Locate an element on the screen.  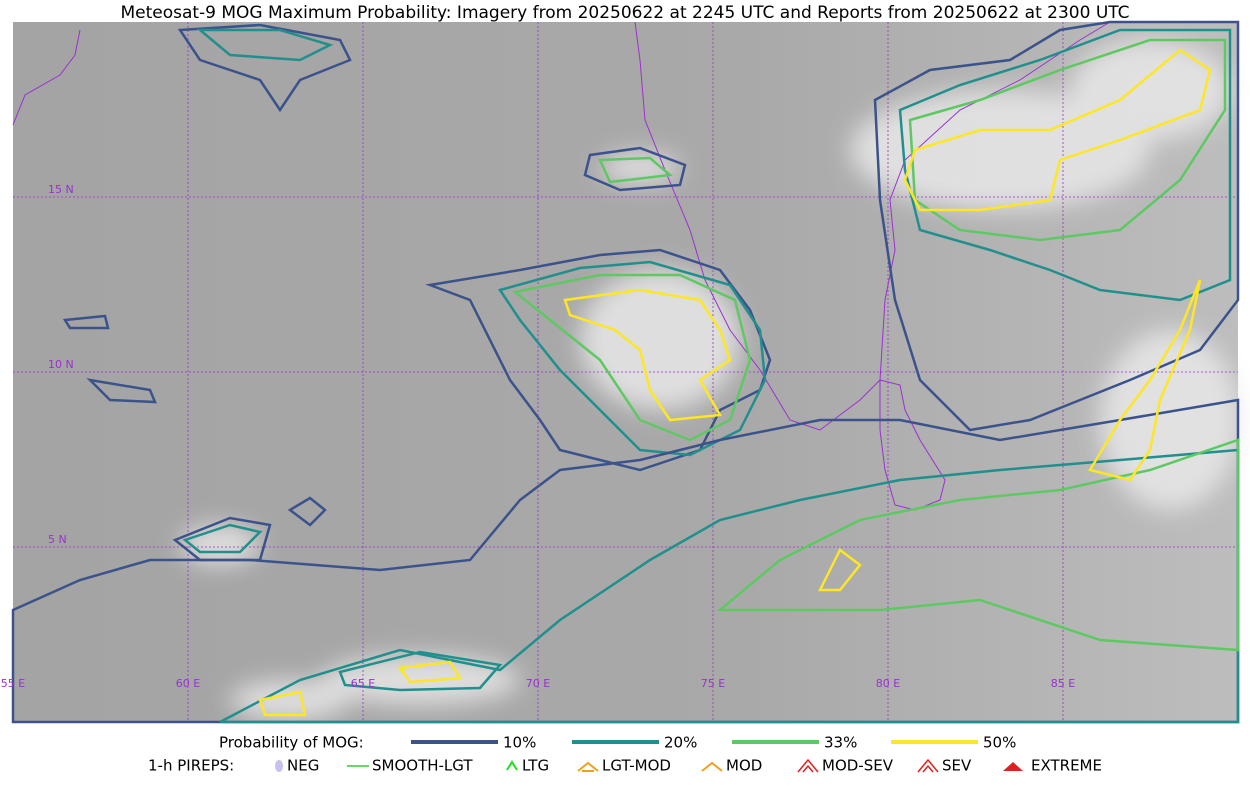
legend-label: LTG is located at coordinates (535, 766).